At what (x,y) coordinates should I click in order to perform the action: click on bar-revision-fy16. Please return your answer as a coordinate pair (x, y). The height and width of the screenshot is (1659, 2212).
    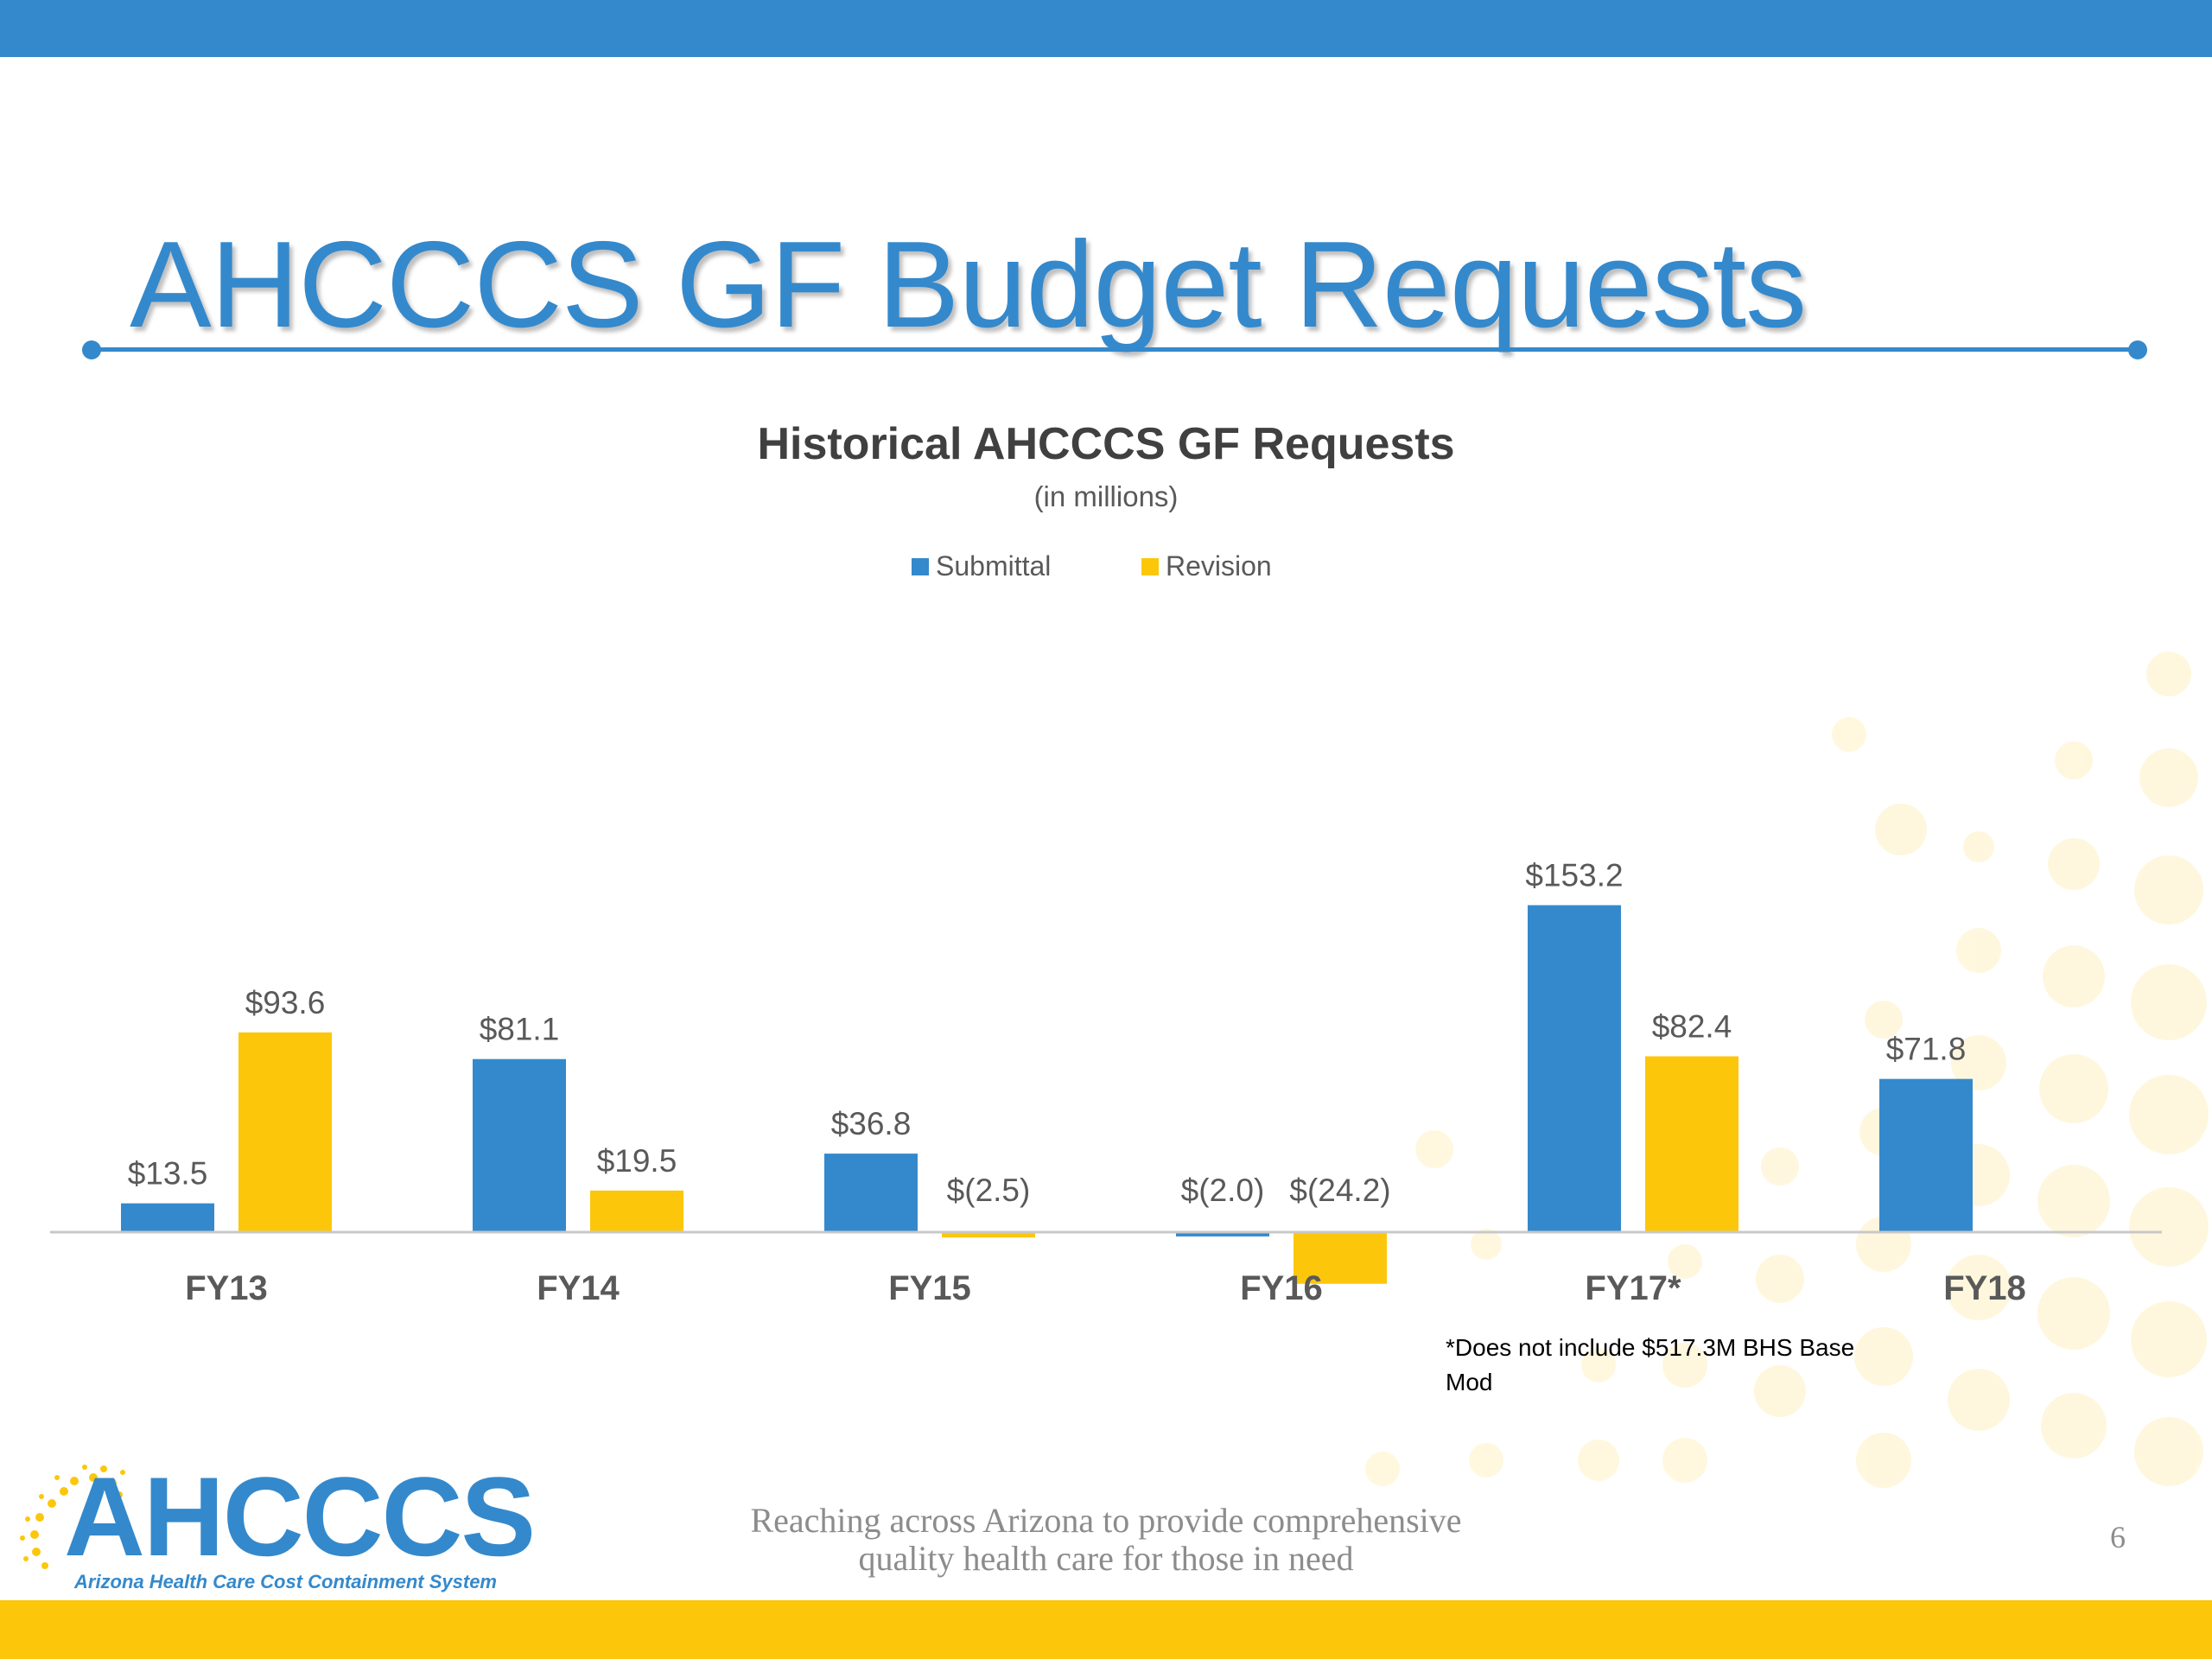
    Looking at the image, I should click on (1340, 1258).